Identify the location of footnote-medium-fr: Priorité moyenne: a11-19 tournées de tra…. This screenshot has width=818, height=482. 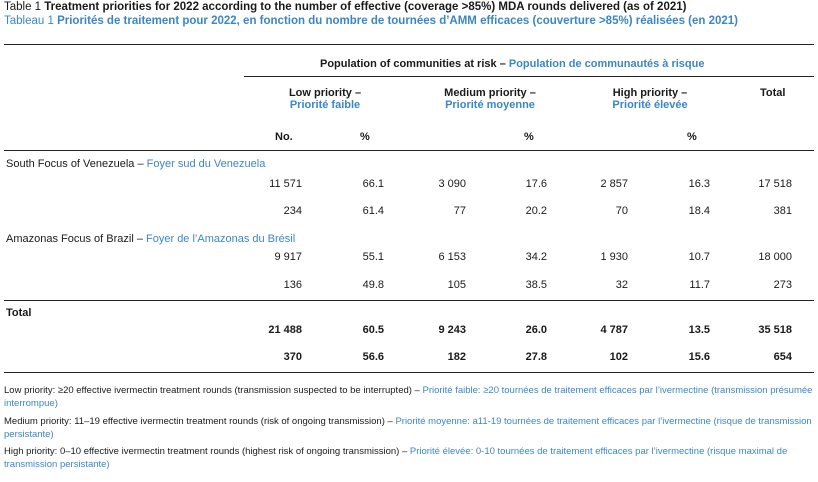
(408, 428).